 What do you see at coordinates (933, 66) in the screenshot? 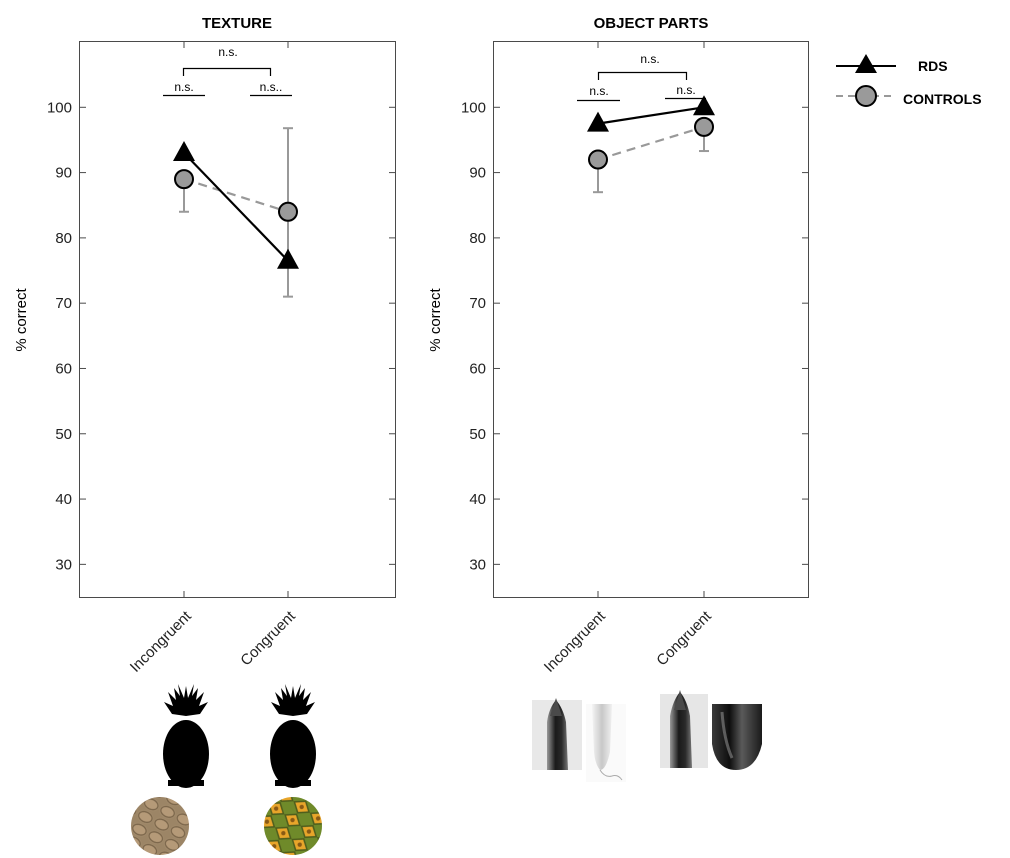
I see `legend-label: RDS` at bounding box center [933, 66].